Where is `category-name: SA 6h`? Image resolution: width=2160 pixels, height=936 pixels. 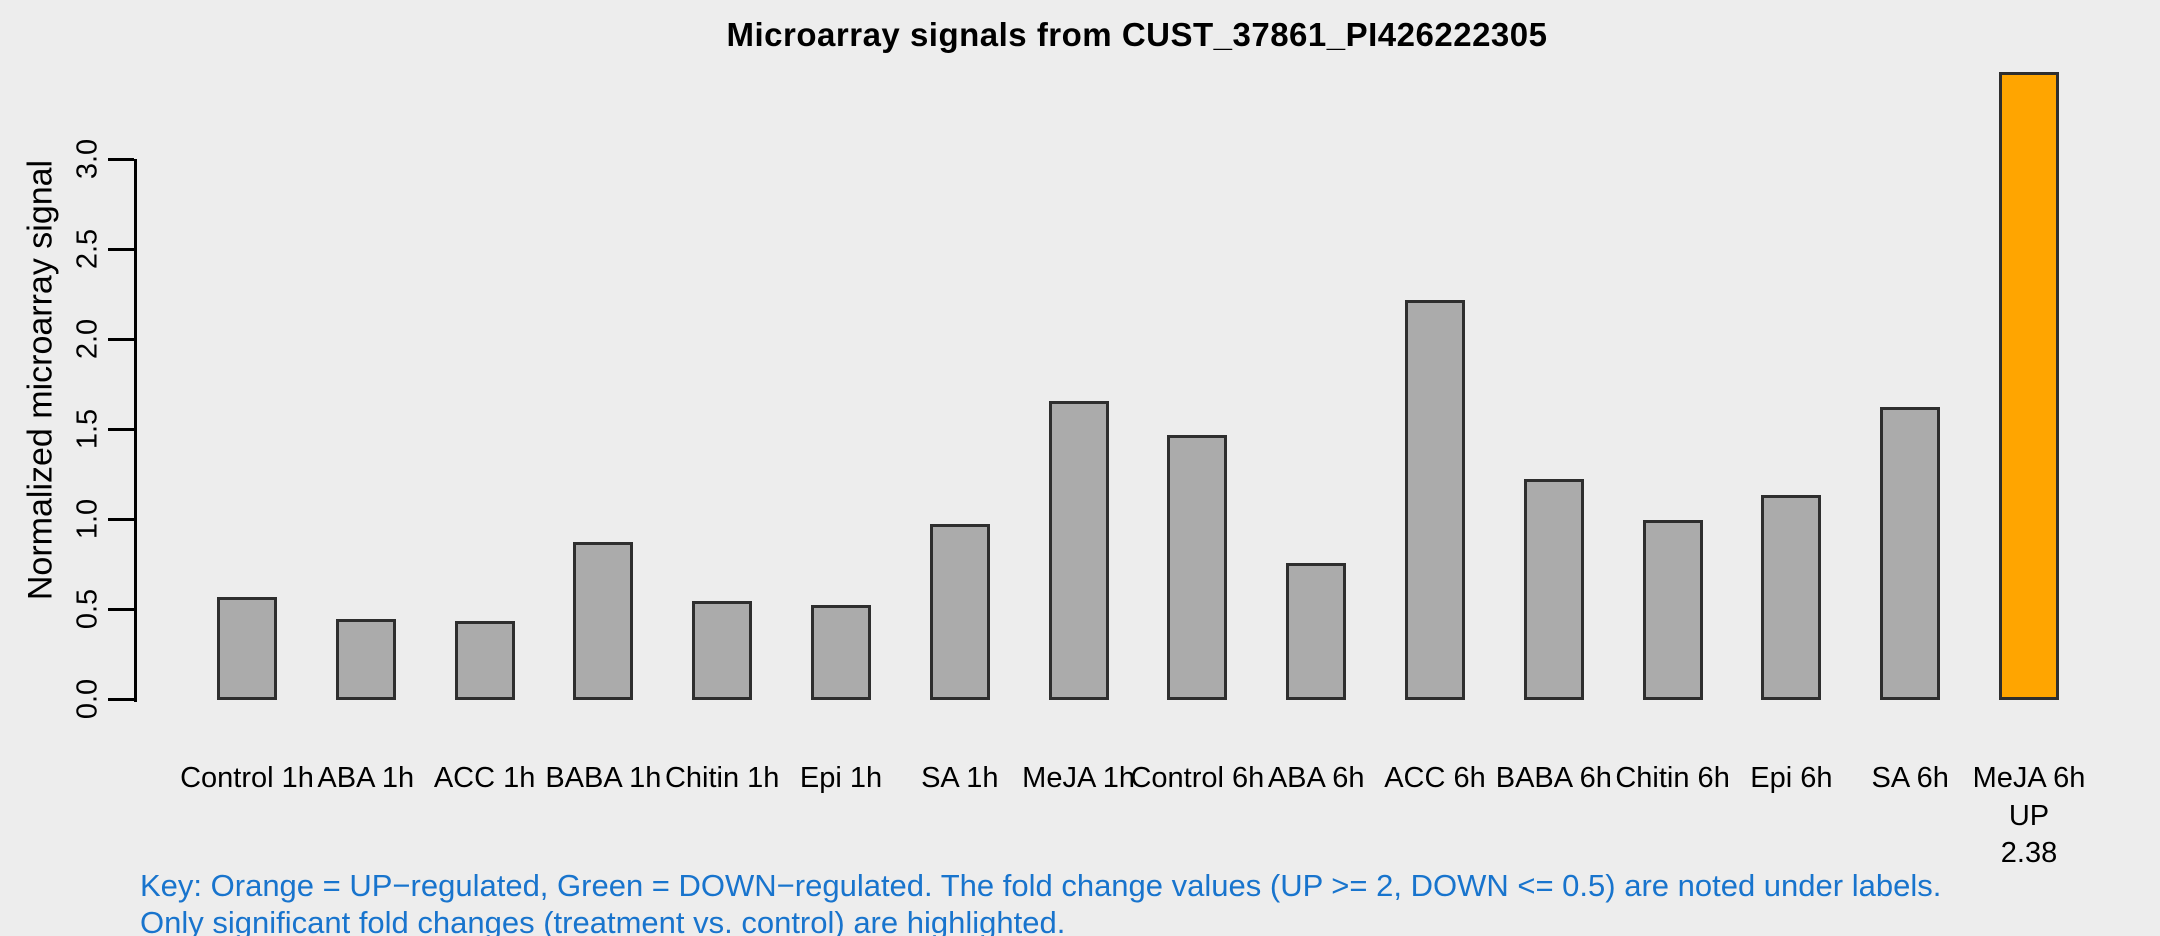 category-name: SA 6h is located at coordinates (1910, 778).